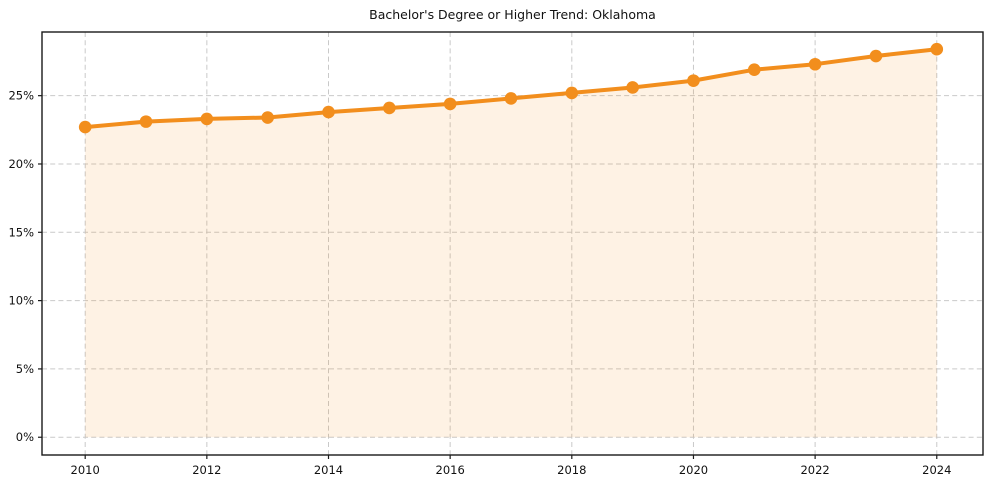 This screenshot has width=989, height=490. Describe the element at coordinates (814, 470) in the screenshot. I see `x-tick-label: 2022` at that location.